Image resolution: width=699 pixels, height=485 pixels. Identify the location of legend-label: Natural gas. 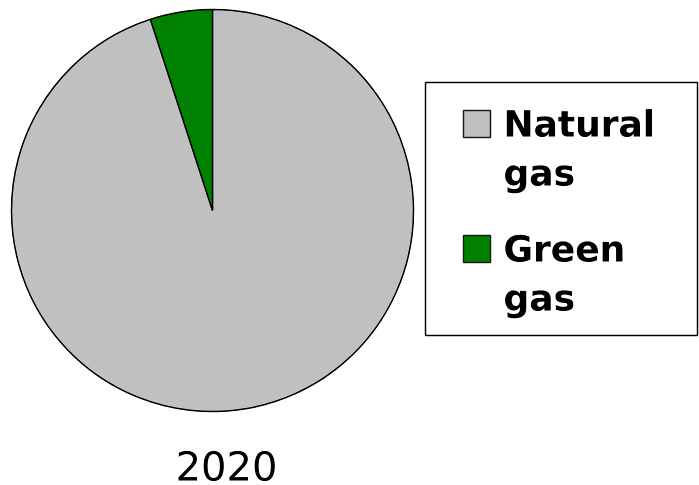
(580, 149).